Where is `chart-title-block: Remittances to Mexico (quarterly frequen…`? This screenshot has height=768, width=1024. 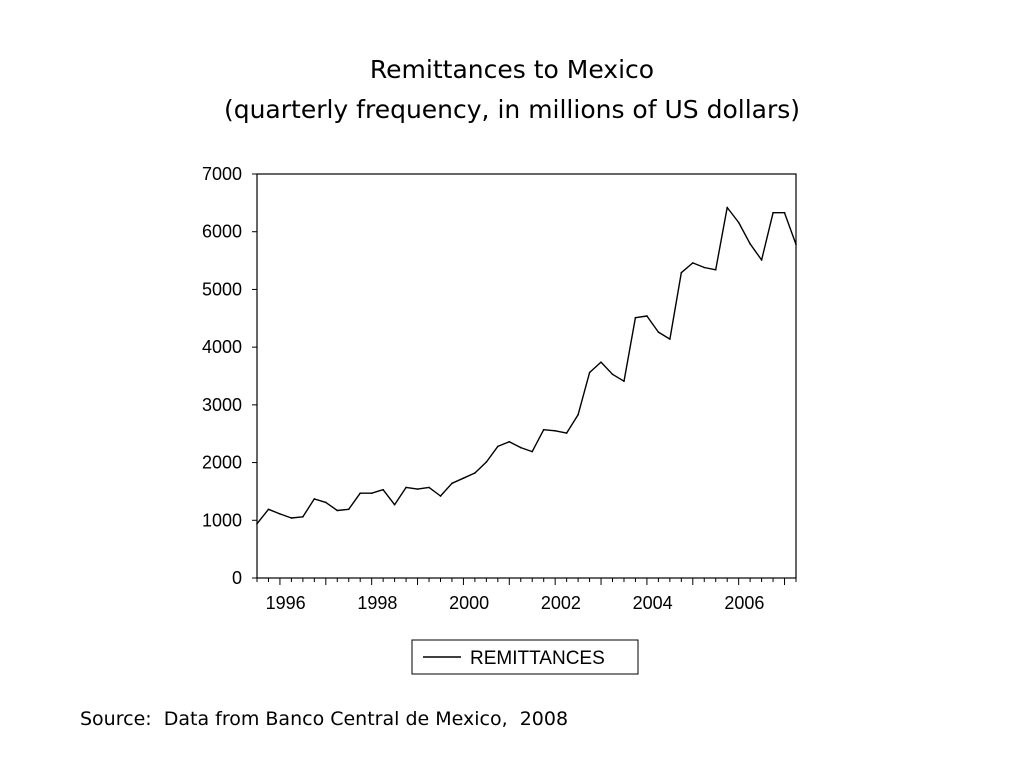
chart-title-block: Remittances to Mexico (quarterly frequen… is located at coordinates (512, 90).